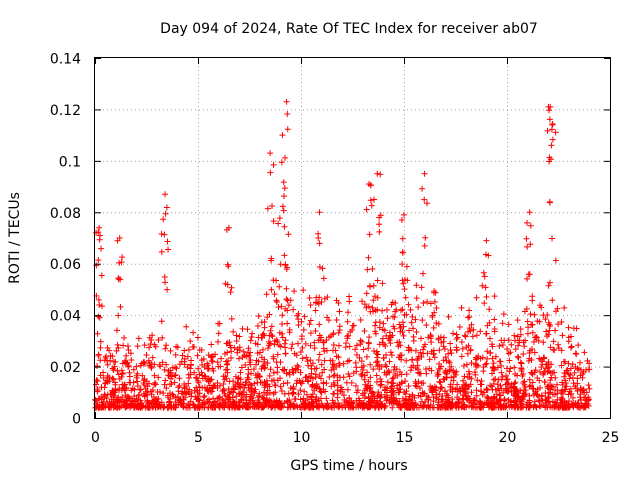 Image resolution: width=640 pixels, height=480 pixels. I want to click on x-tick-label: 15, so click(405, 438).